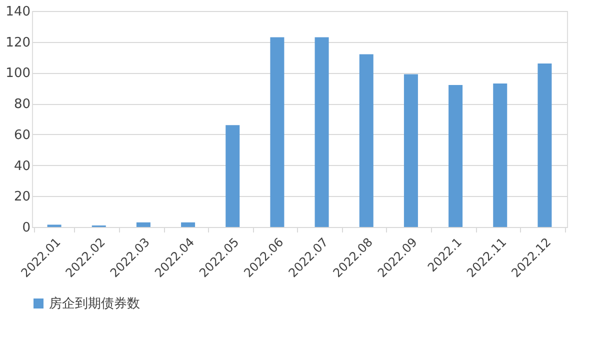 This screenshot has height=362, width=602. Describe the element at coordinates (22, 166) in the screenshot. I see `y-tick-label: 40` at that location.